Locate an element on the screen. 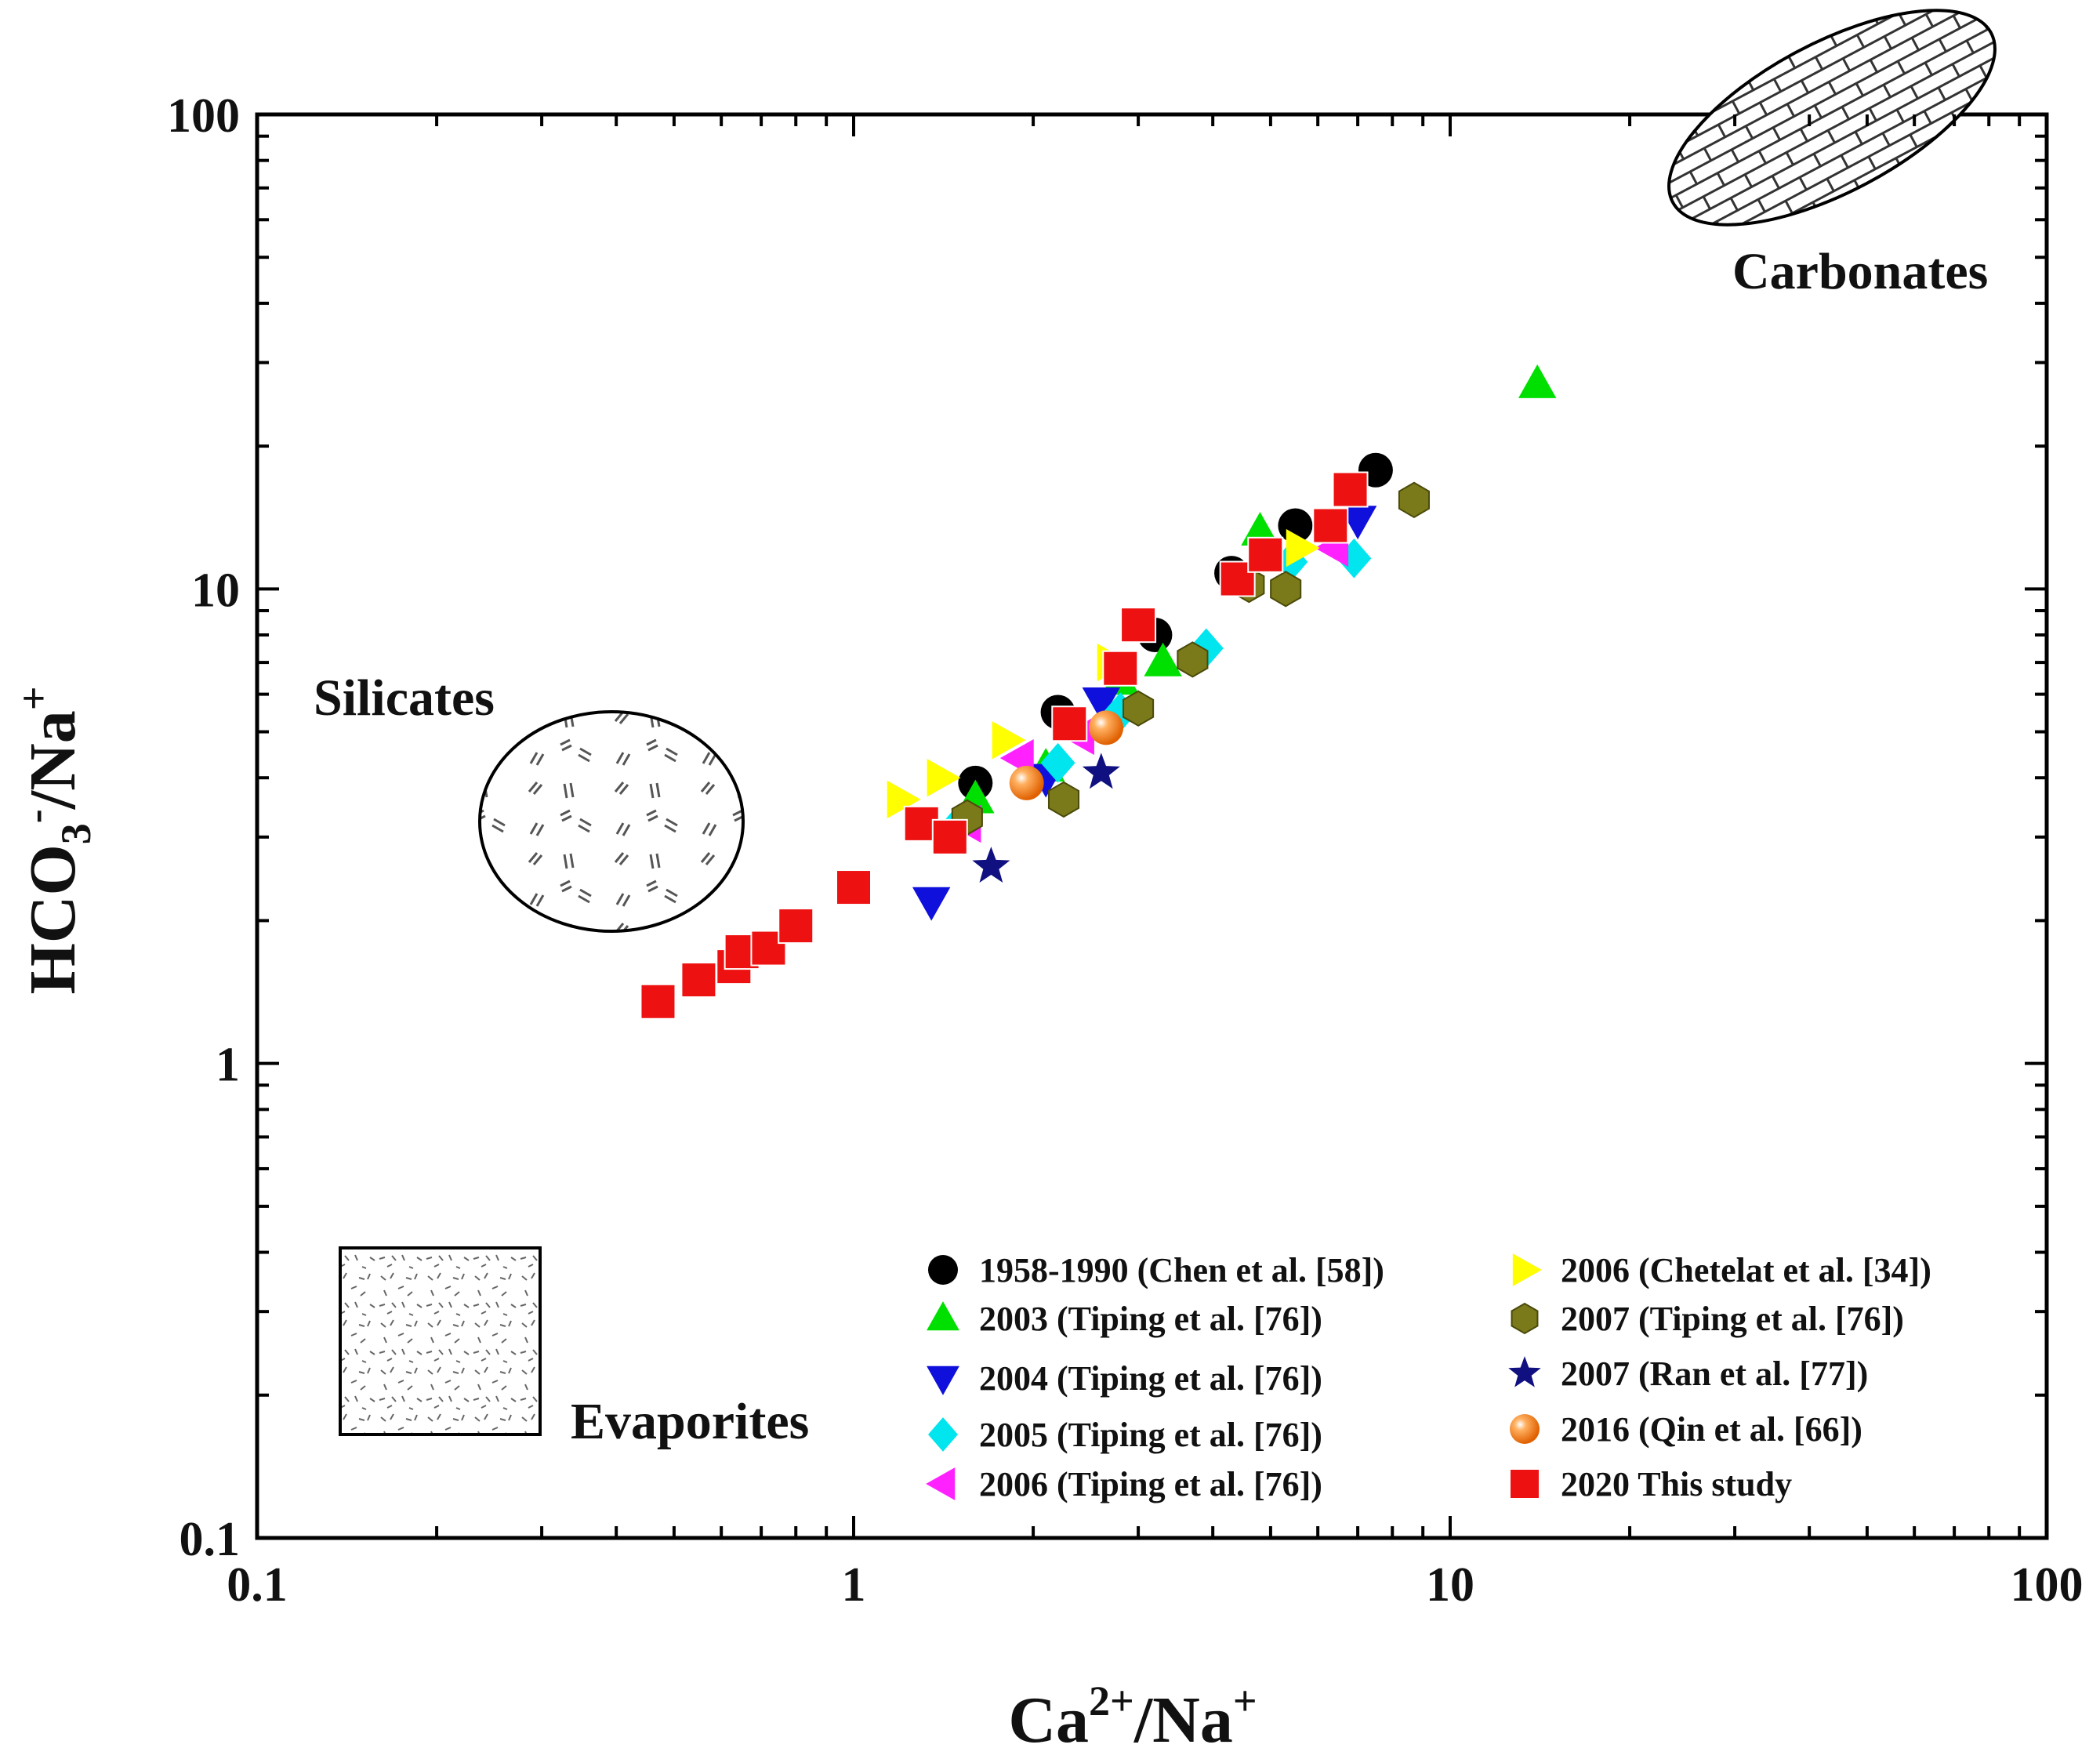 The height and width of the screenshot is (1759, 2100). series-hexagon is located at coordinates (1191, 658).